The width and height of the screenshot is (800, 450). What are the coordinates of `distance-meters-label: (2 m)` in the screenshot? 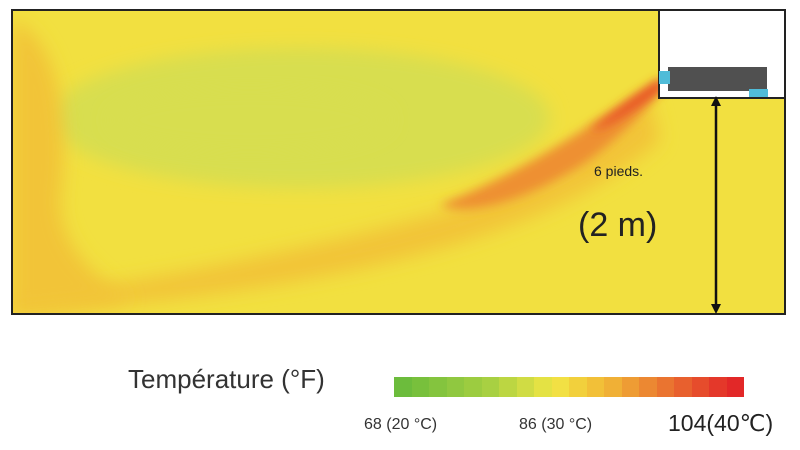 It's located at (618, 225).